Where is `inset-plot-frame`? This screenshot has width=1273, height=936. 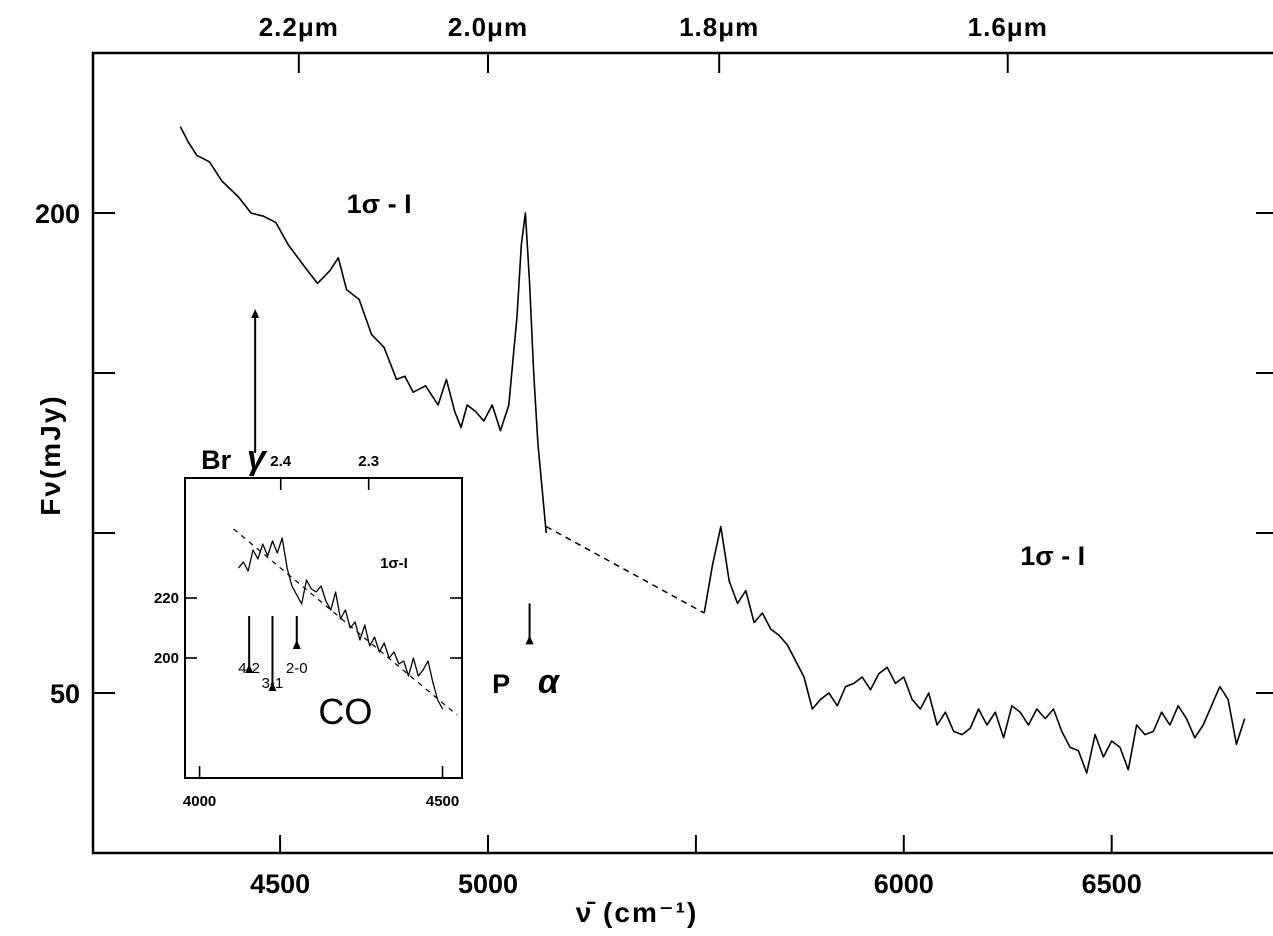 inset-plot-frame is located at coordinates (323, 628).